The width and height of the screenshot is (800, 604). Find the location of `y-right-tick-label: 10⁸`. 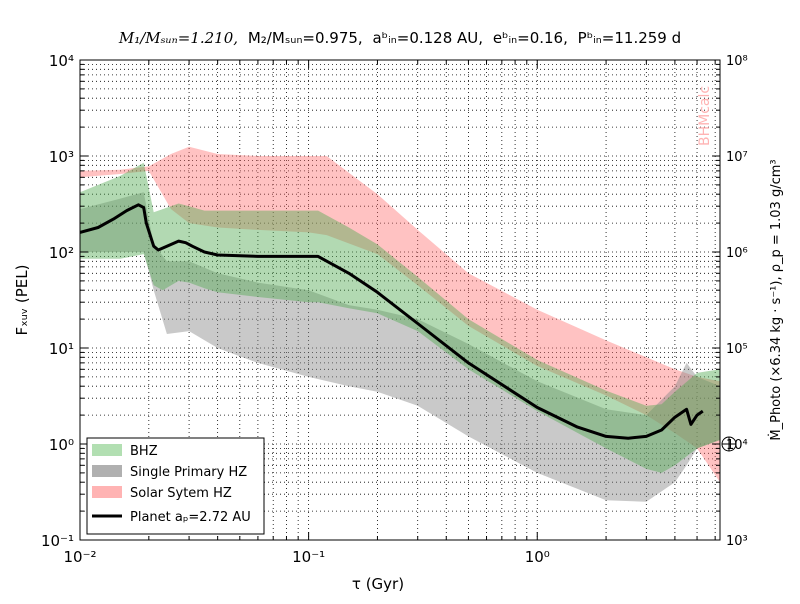

y-right-tick-label: 10⁸ is located at coordinates (737, 61).